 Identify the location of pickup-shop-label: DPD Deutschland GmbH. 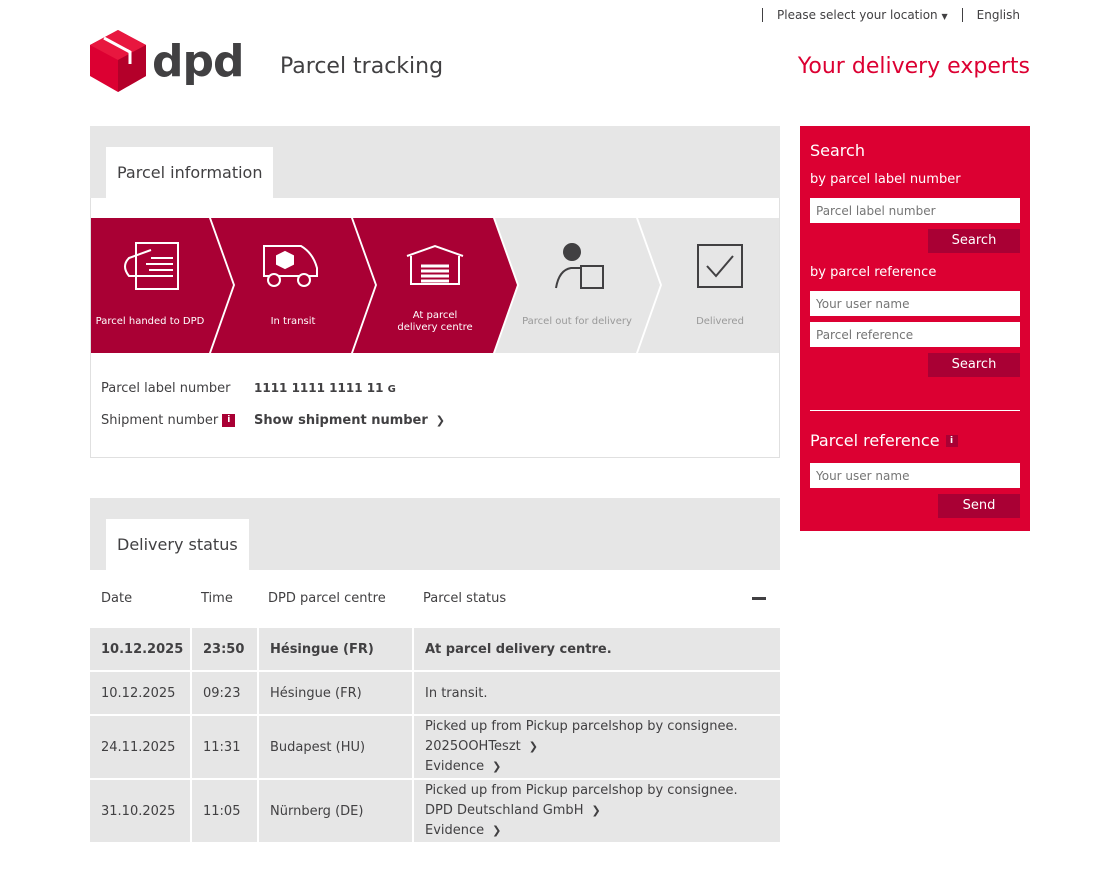
(504, 810).